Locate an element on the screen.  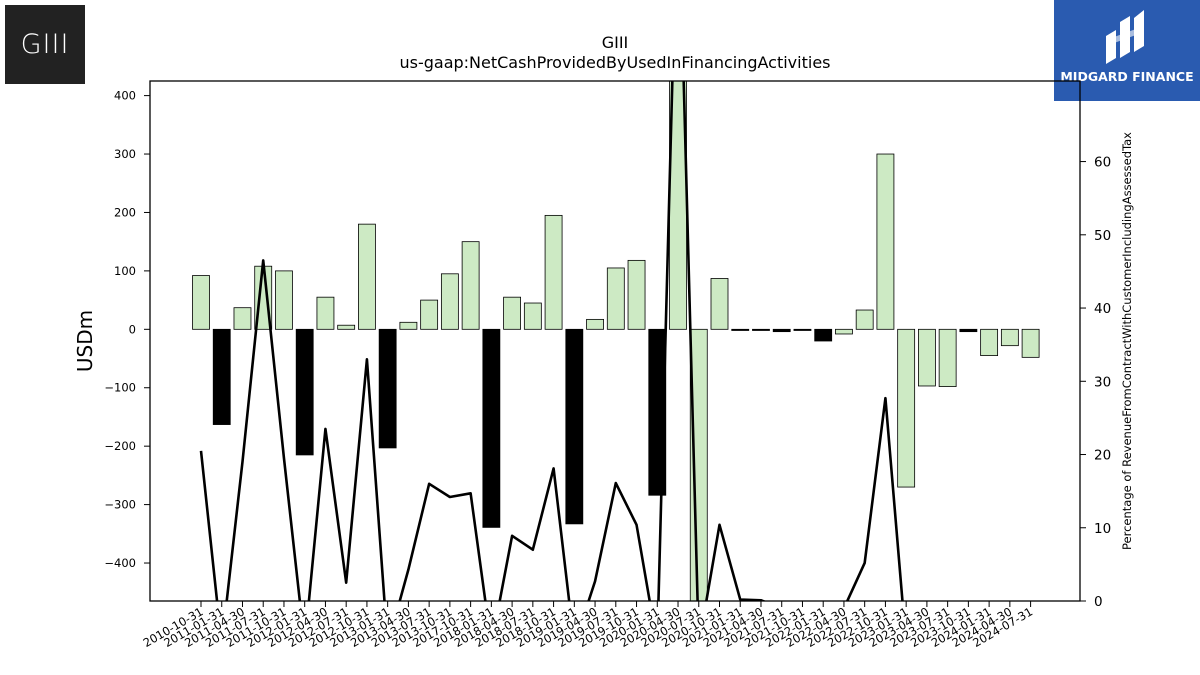
y-tick-label--200: −200 is located at coordinates (120, 446).